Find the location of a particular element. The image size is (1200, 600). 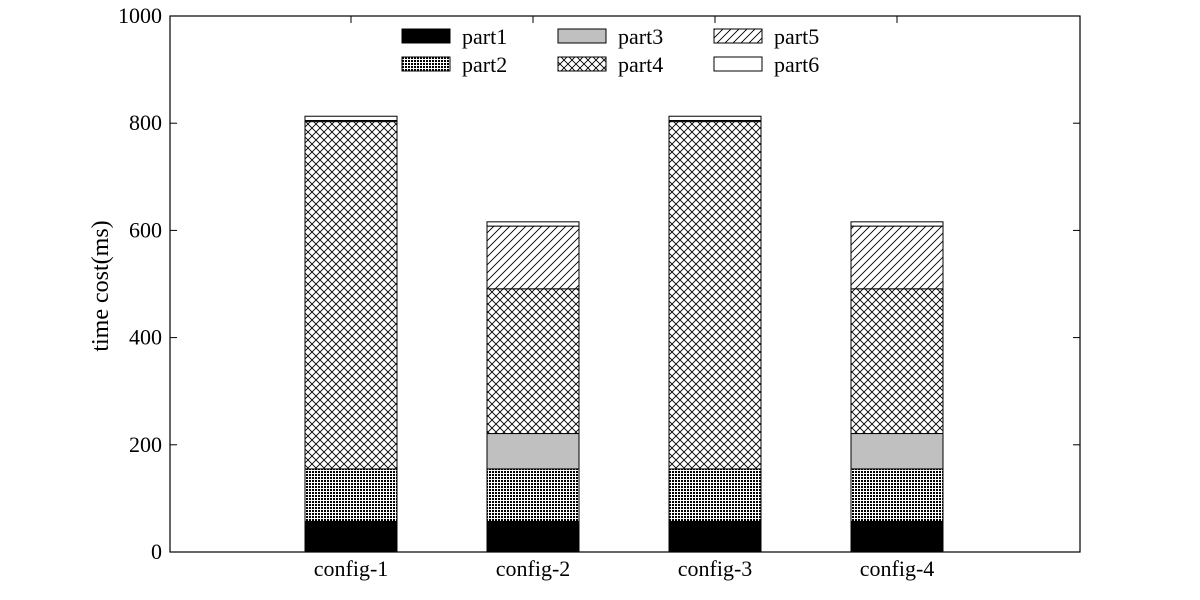

legend-label-part3: part3 is located at coordinates (640, 36).